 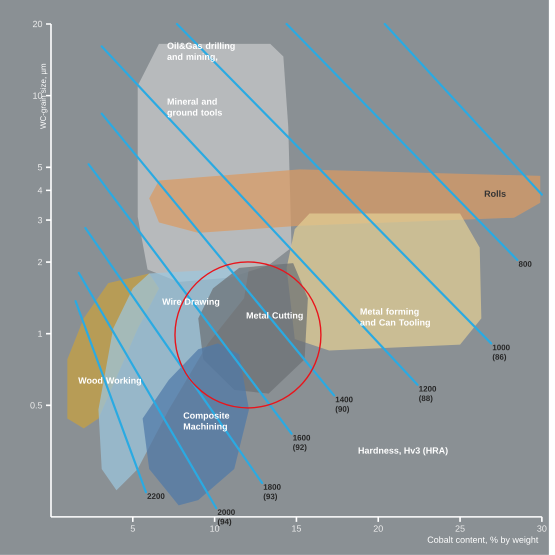 What do you see at coordinates (542, 528) in the screenshot?
I see `x-tick-label: 30` at bounding box center [542, 528].